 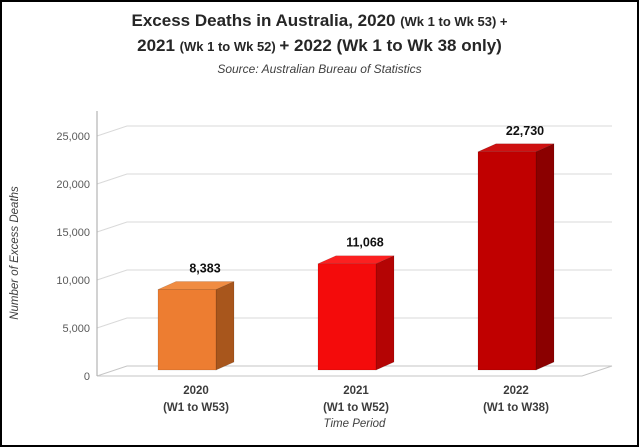 What do you see at coordinates (355, 424) in the screenshot?
I see `x-axis-title: Time Period` at bounding box center [355, 424].